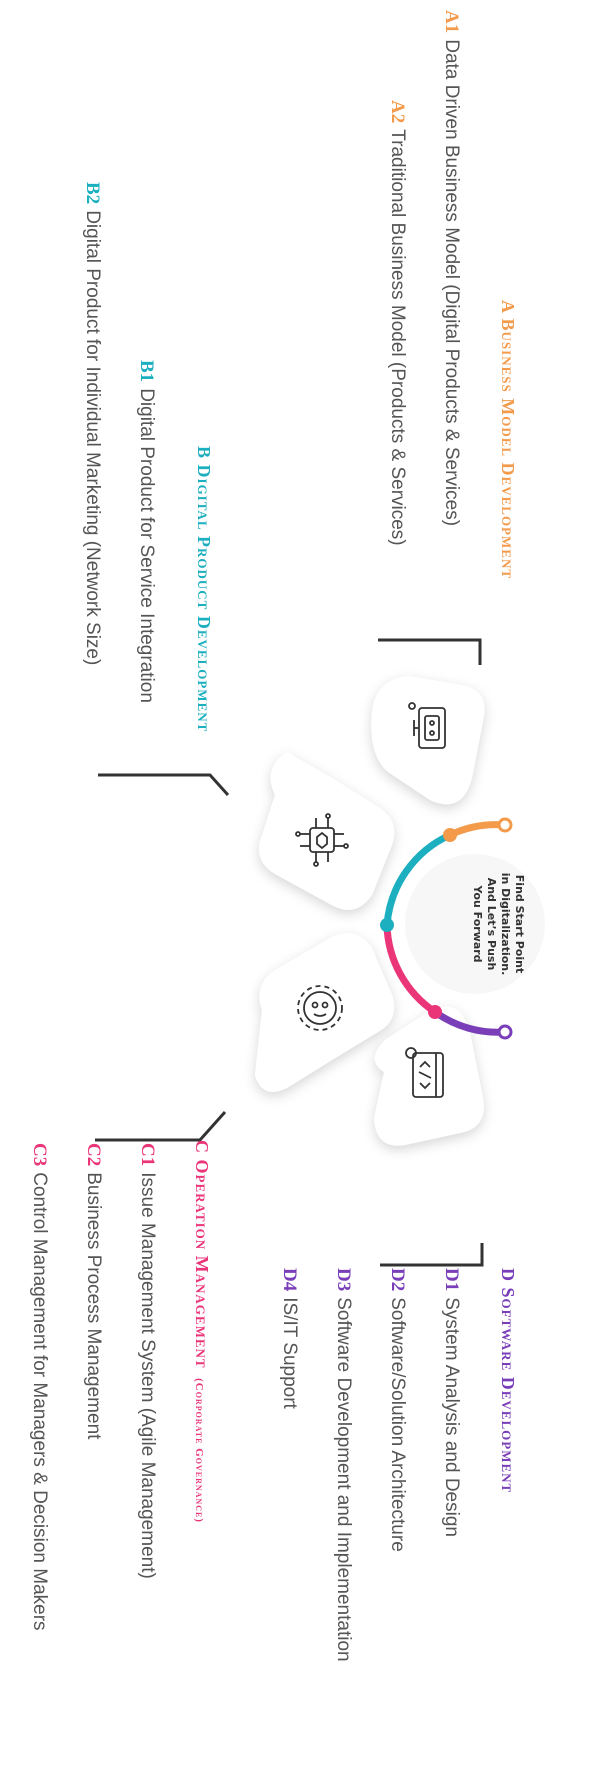 The width and height of the screenshot is (608, 1790). I want to click on section-b-heading: B Digital Product Development, so click(203, 589).